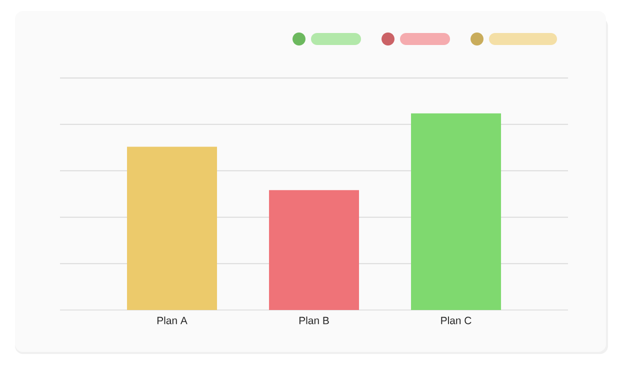 The width and height of the screenshot is (621, 371). Describe the element at coordinates (172, 320) in the screenshot. I see `x-tick-label: Plan A` at that location.